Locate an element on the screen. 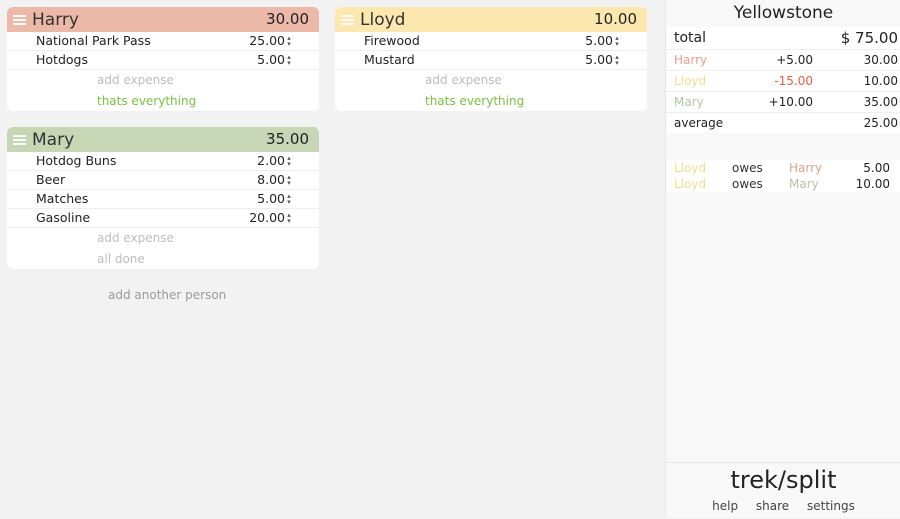 This screenshot has width=900, height=519. sidebar-footer: trek/split help share settings is located at coordinates (783, 490).